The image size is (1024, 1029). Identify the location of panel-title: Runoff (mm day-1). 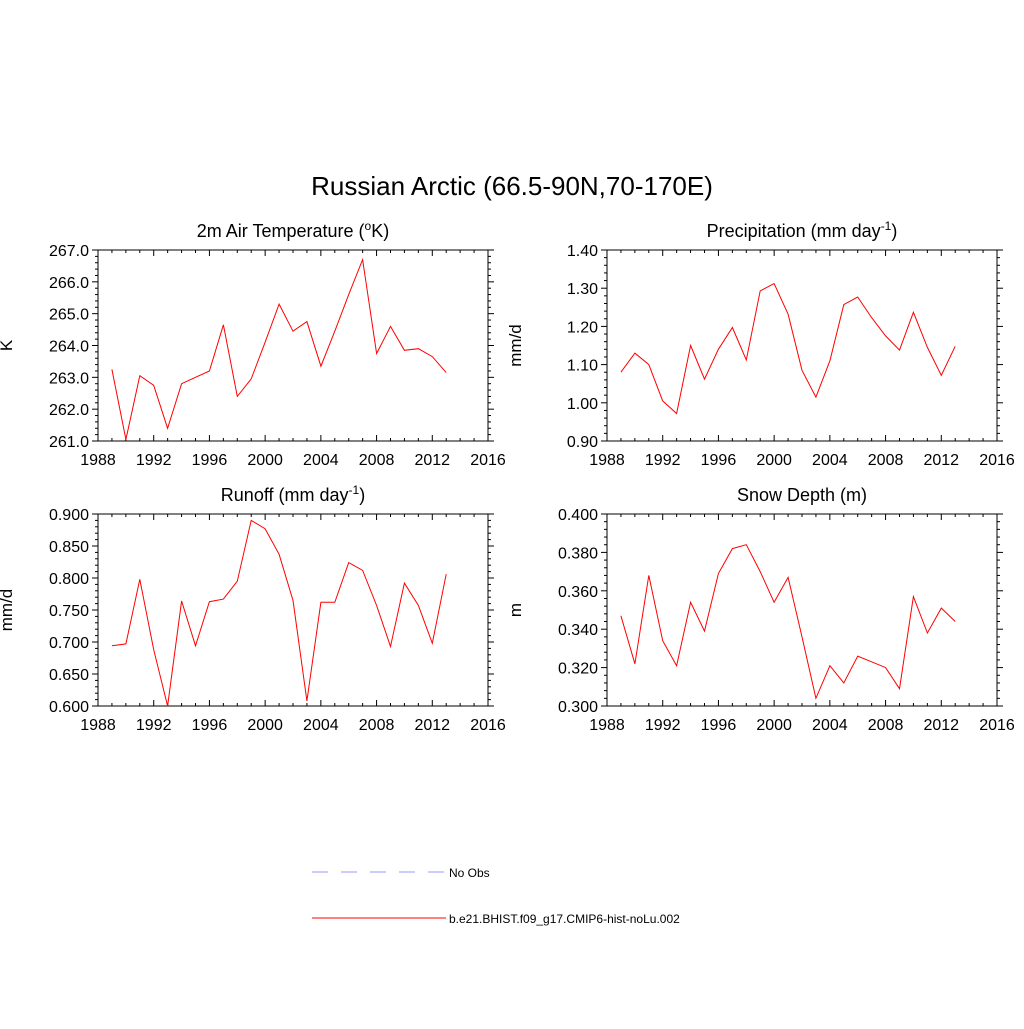
(293, 494).